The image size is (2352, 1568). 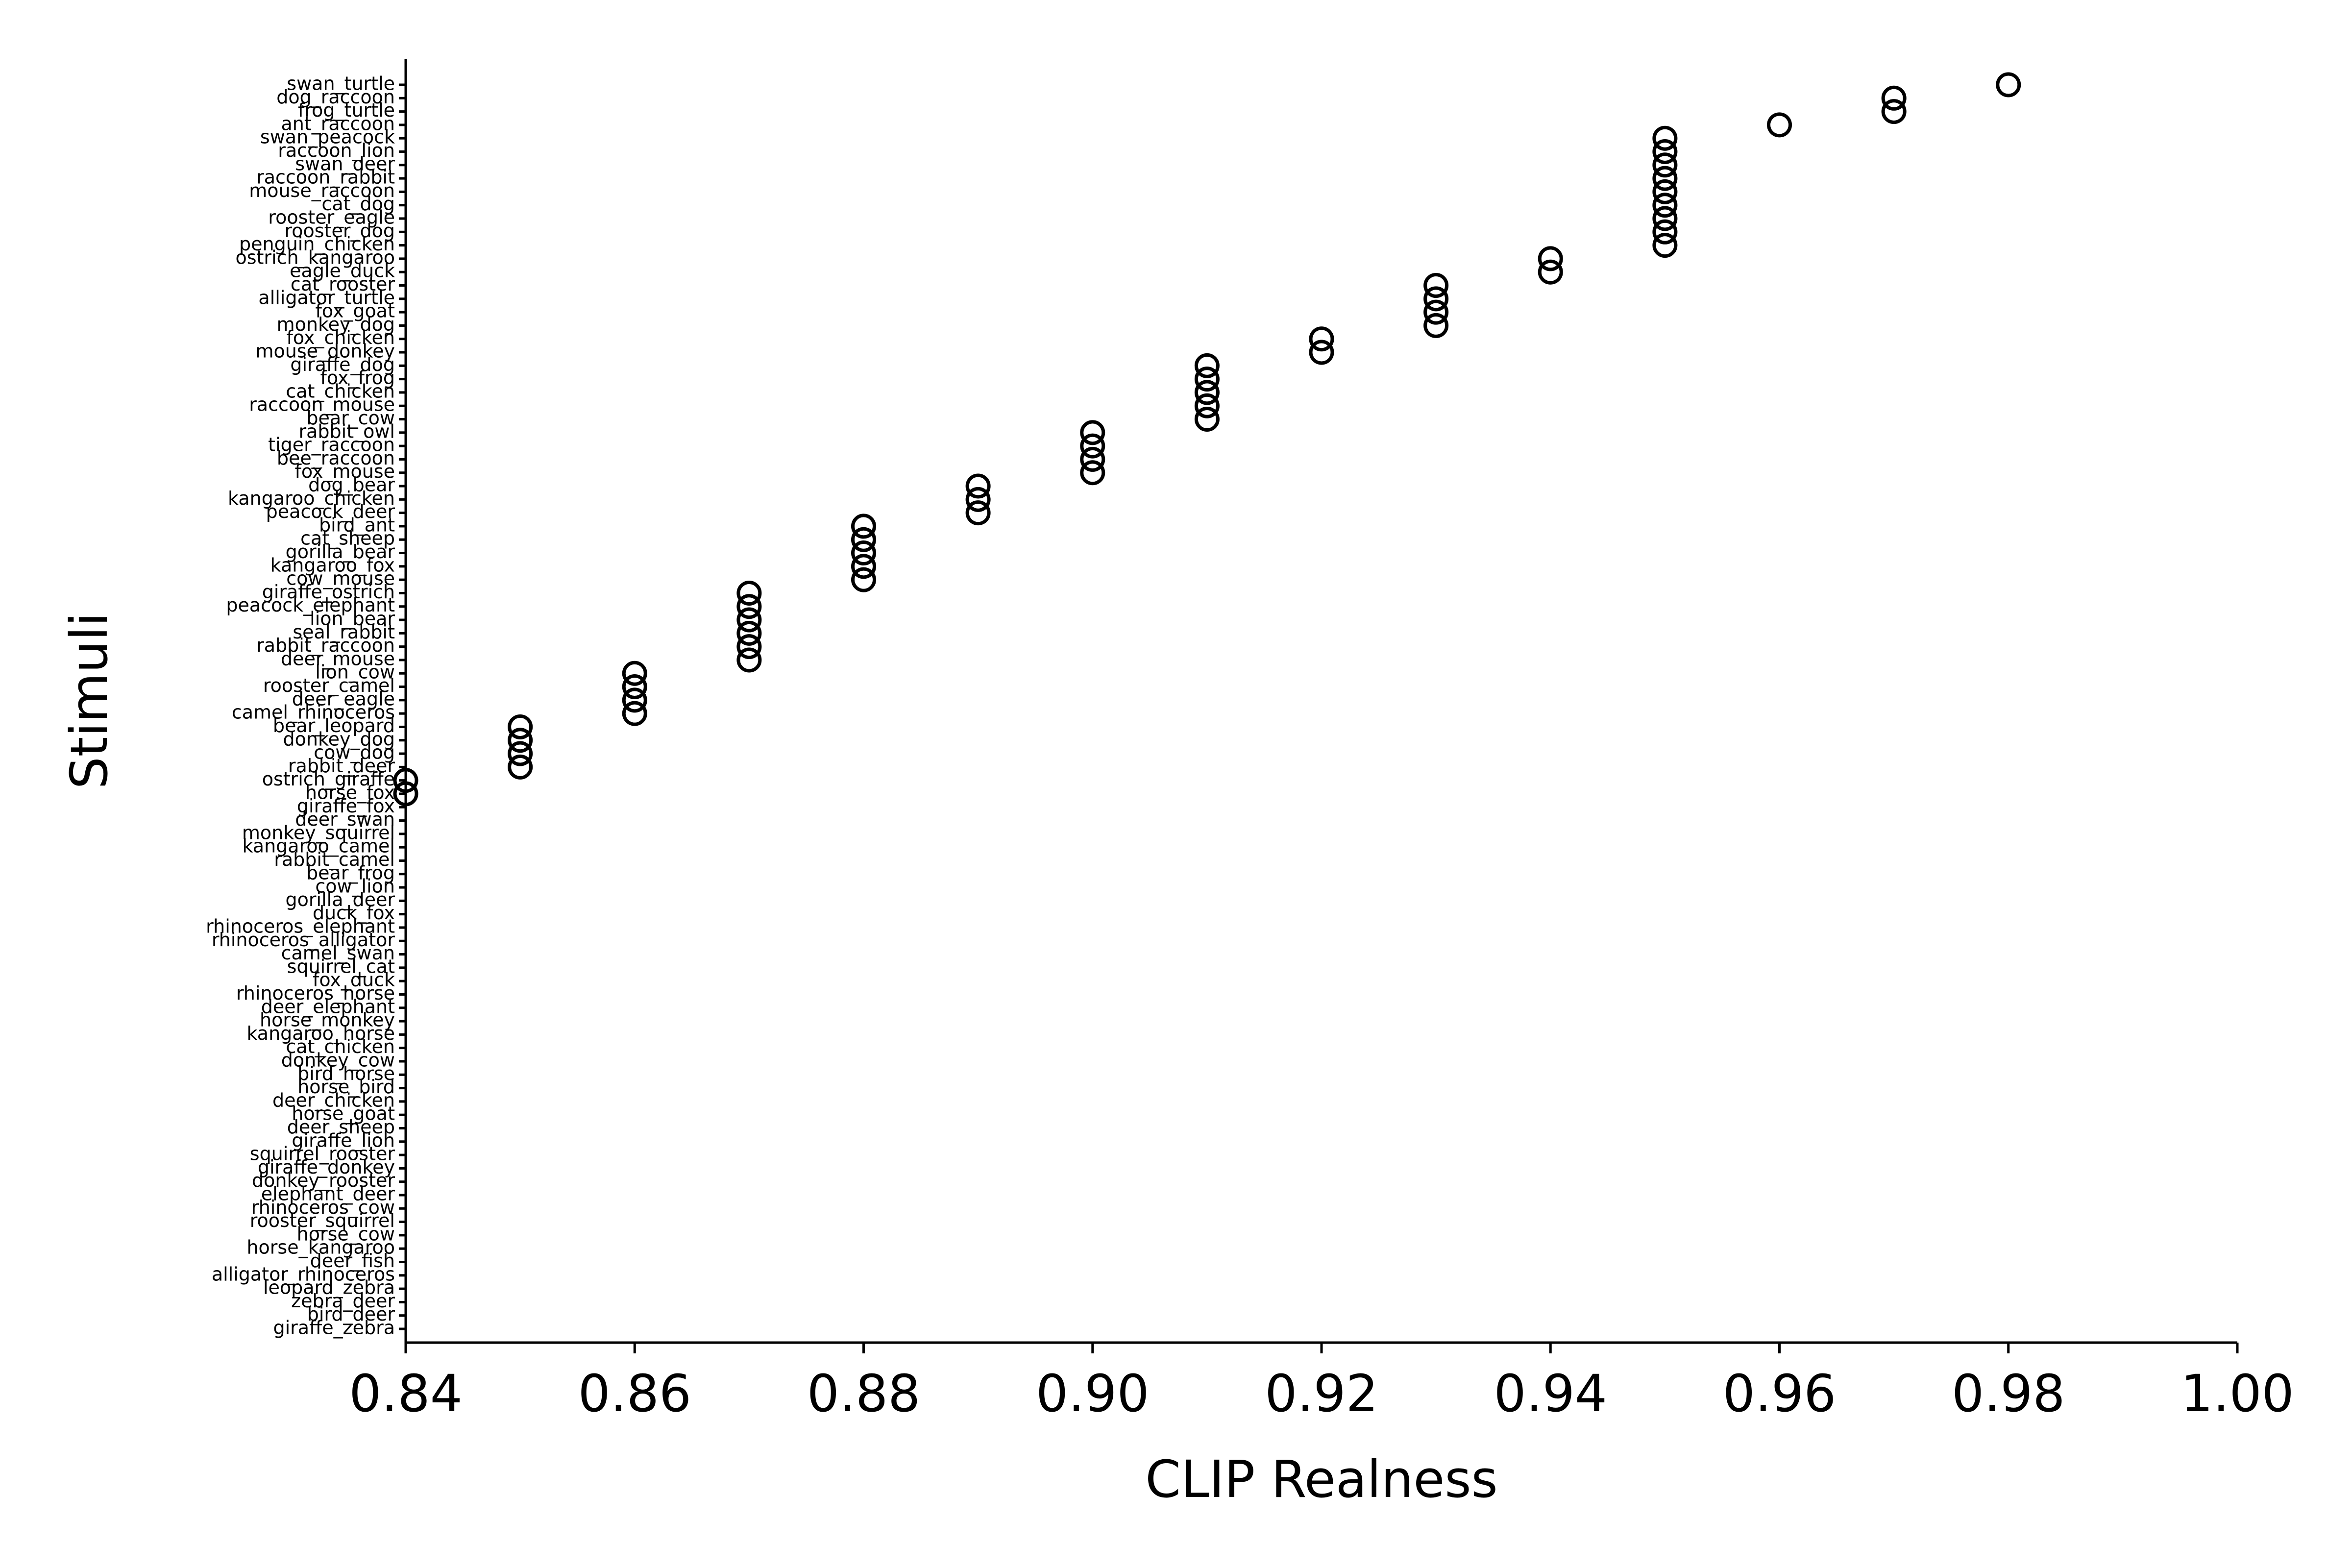 What do you see at coordinates (315, 257) in the screenshot?
I see `y-tick-label: ostrich_kangaroo` at bounding box center [315, 257].